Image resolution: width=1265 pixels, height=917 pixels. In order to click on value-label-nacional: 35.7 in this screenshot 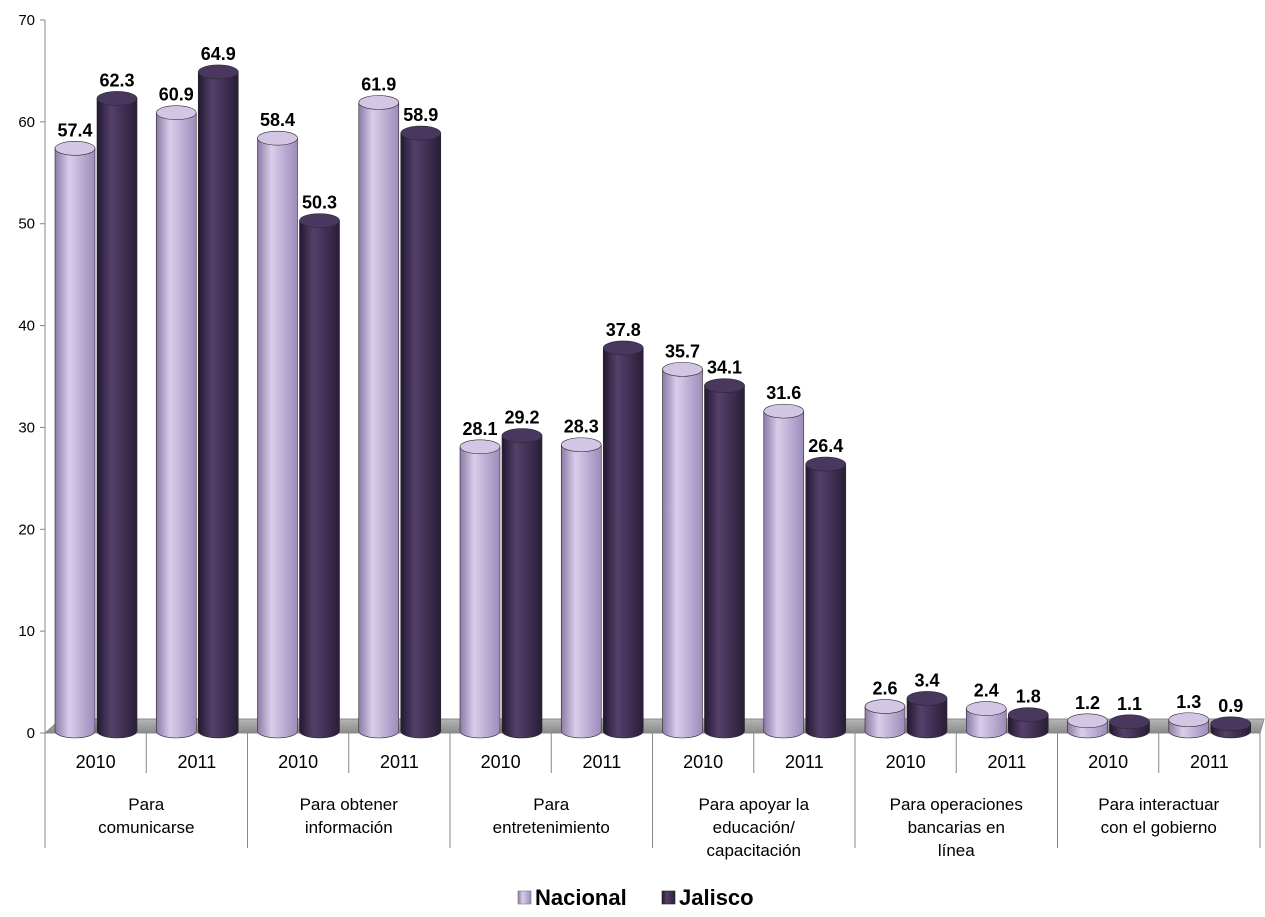, I will do `click(682, 351)`.